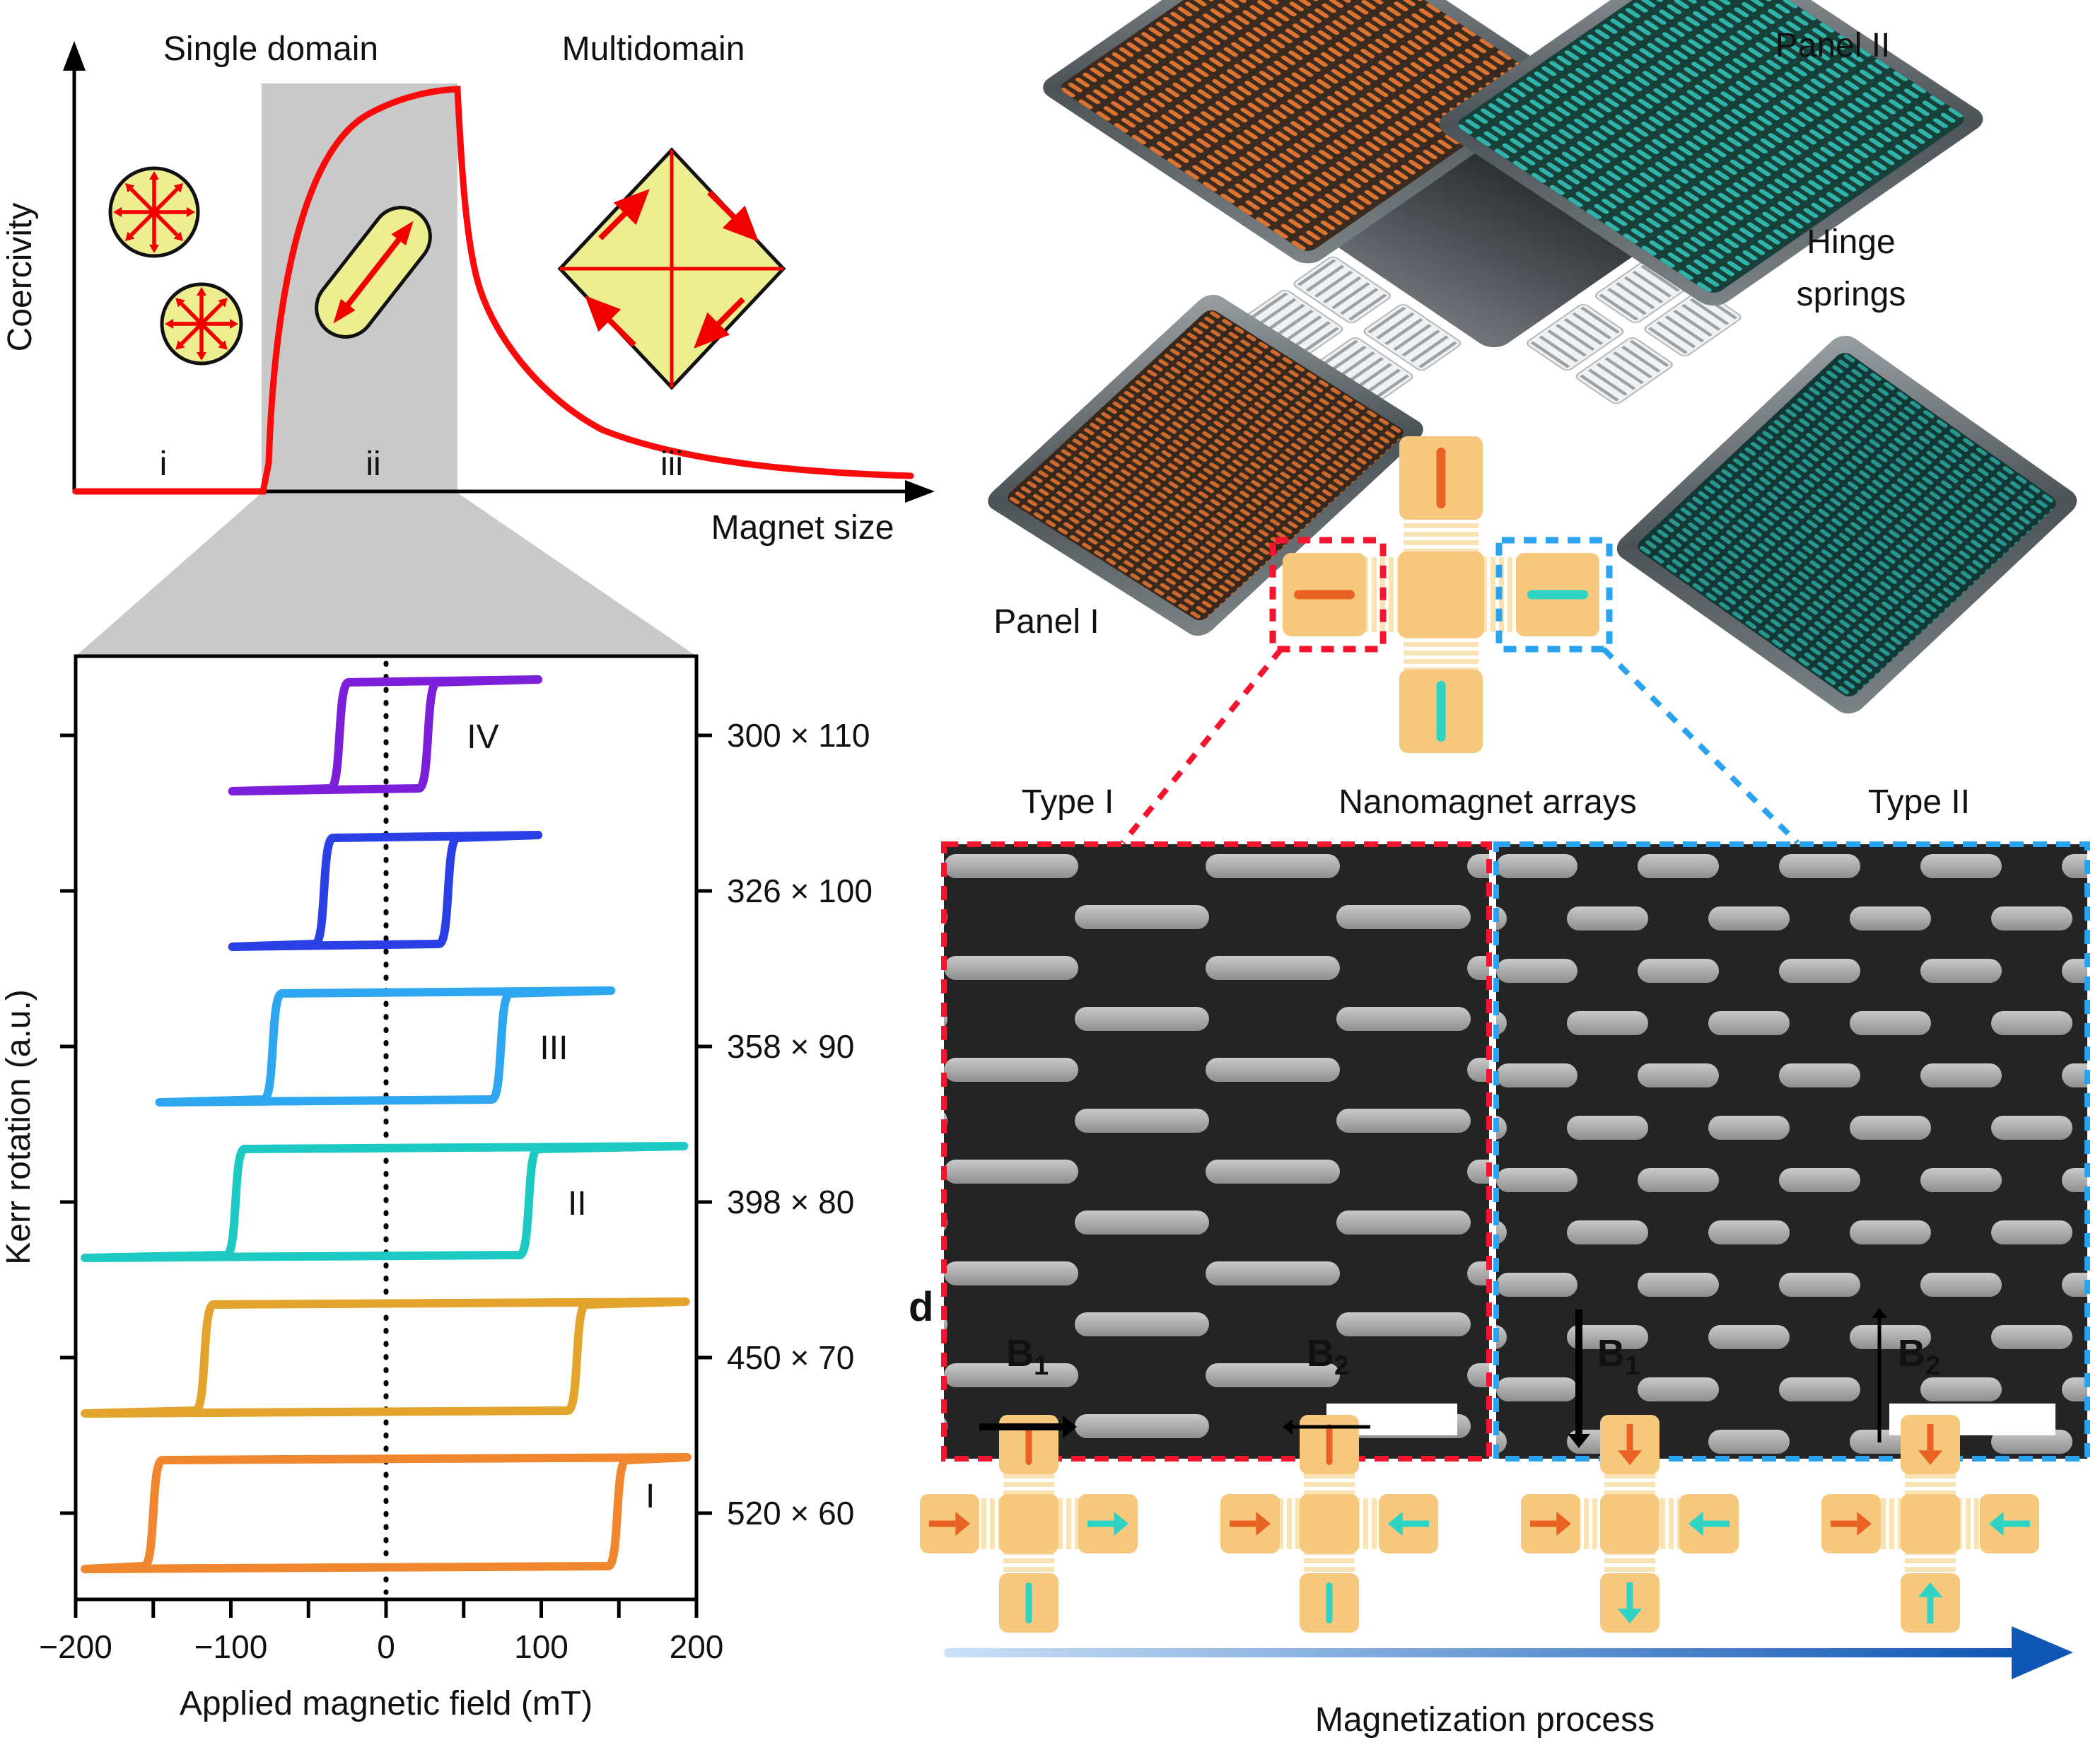 This screenshot has height=1750, width=2100. Describe the element at coordinates (1479, 1471) in the screenshot. I see `magnetization-states: B1 B2 B1 B2` at that location.